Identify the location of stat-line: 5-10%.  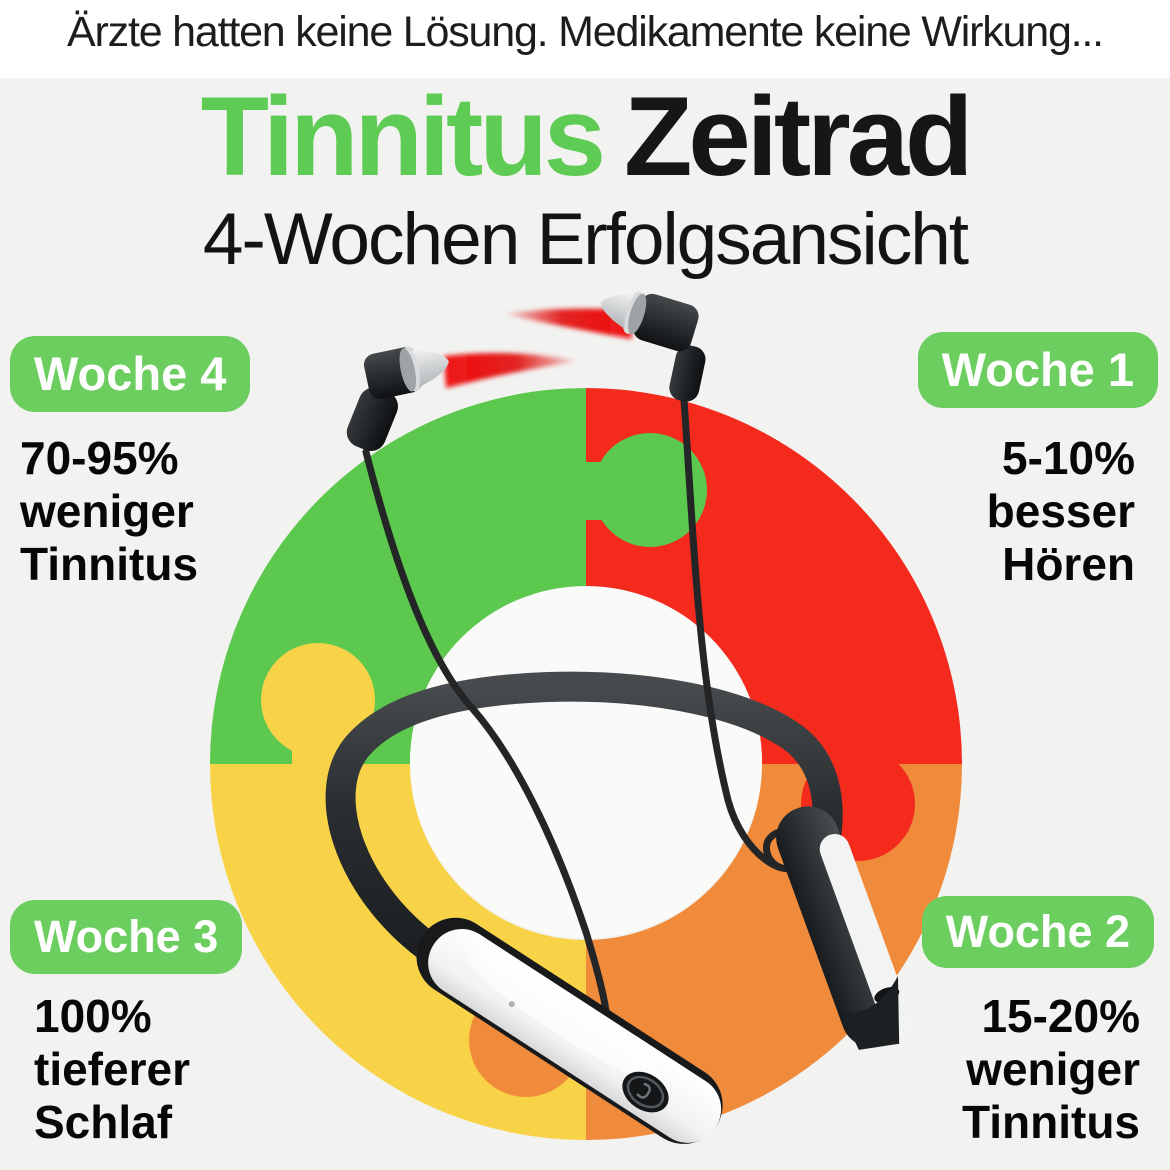
(1068, 458).